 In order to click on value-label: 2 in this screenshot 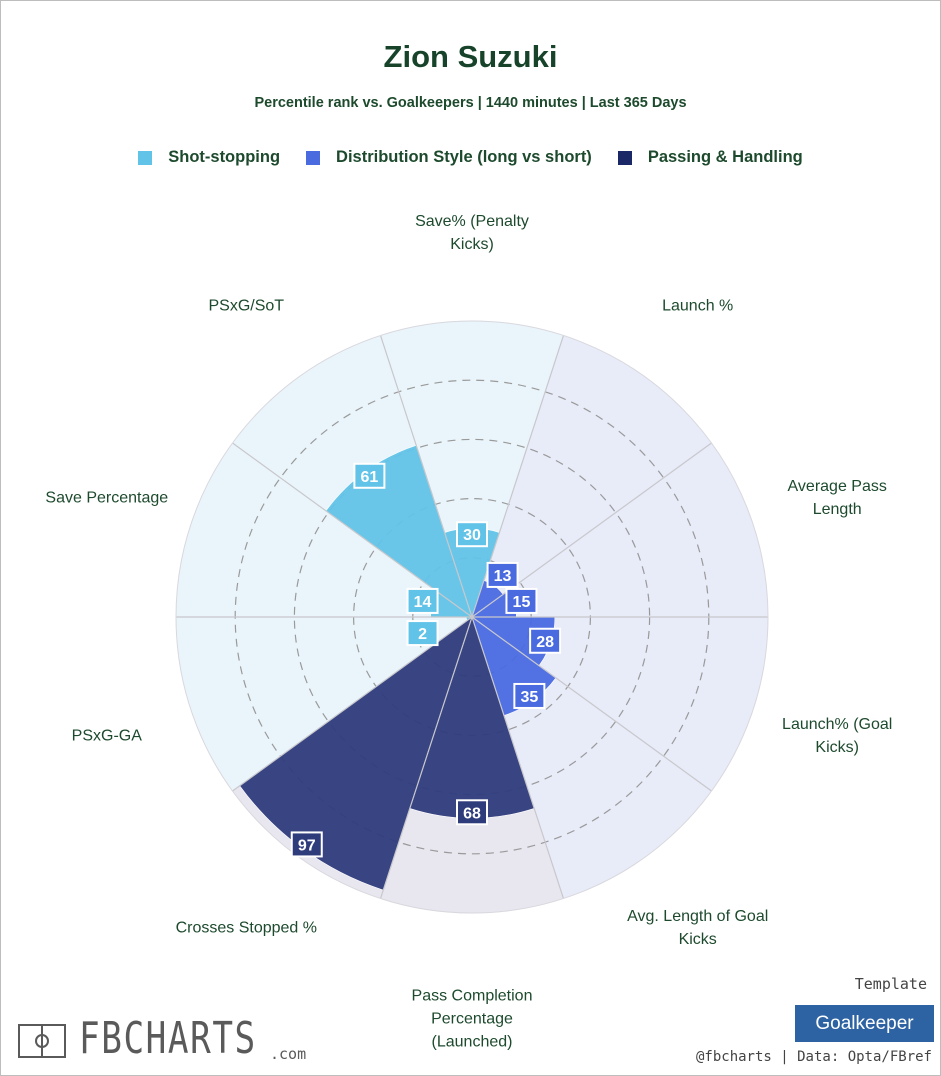, I will do `click(422, 633)`.